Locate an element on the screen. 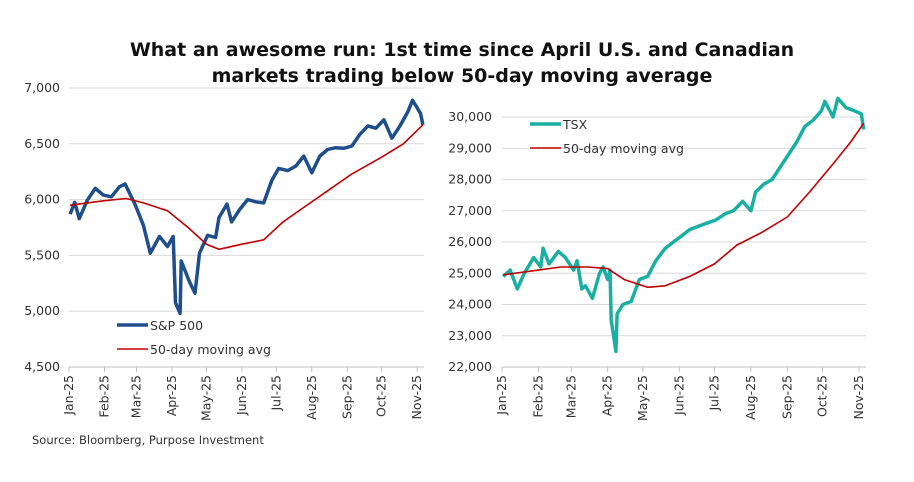 The height and width of the screenshot is (482, 914). y-tick-label: 28,000 is located at coordinates (470, 179).